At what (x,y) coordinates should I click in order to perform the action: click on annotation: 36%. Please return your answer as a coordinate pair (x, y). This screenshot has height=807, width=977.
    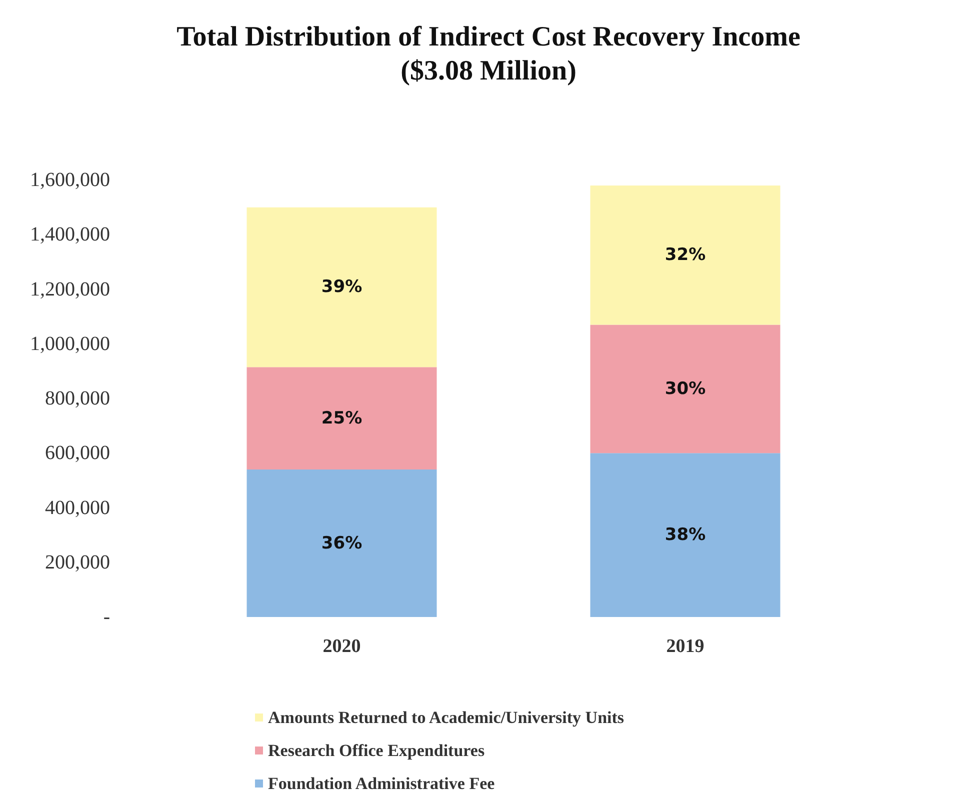
    Looking at the image, I should click on (341, 543).